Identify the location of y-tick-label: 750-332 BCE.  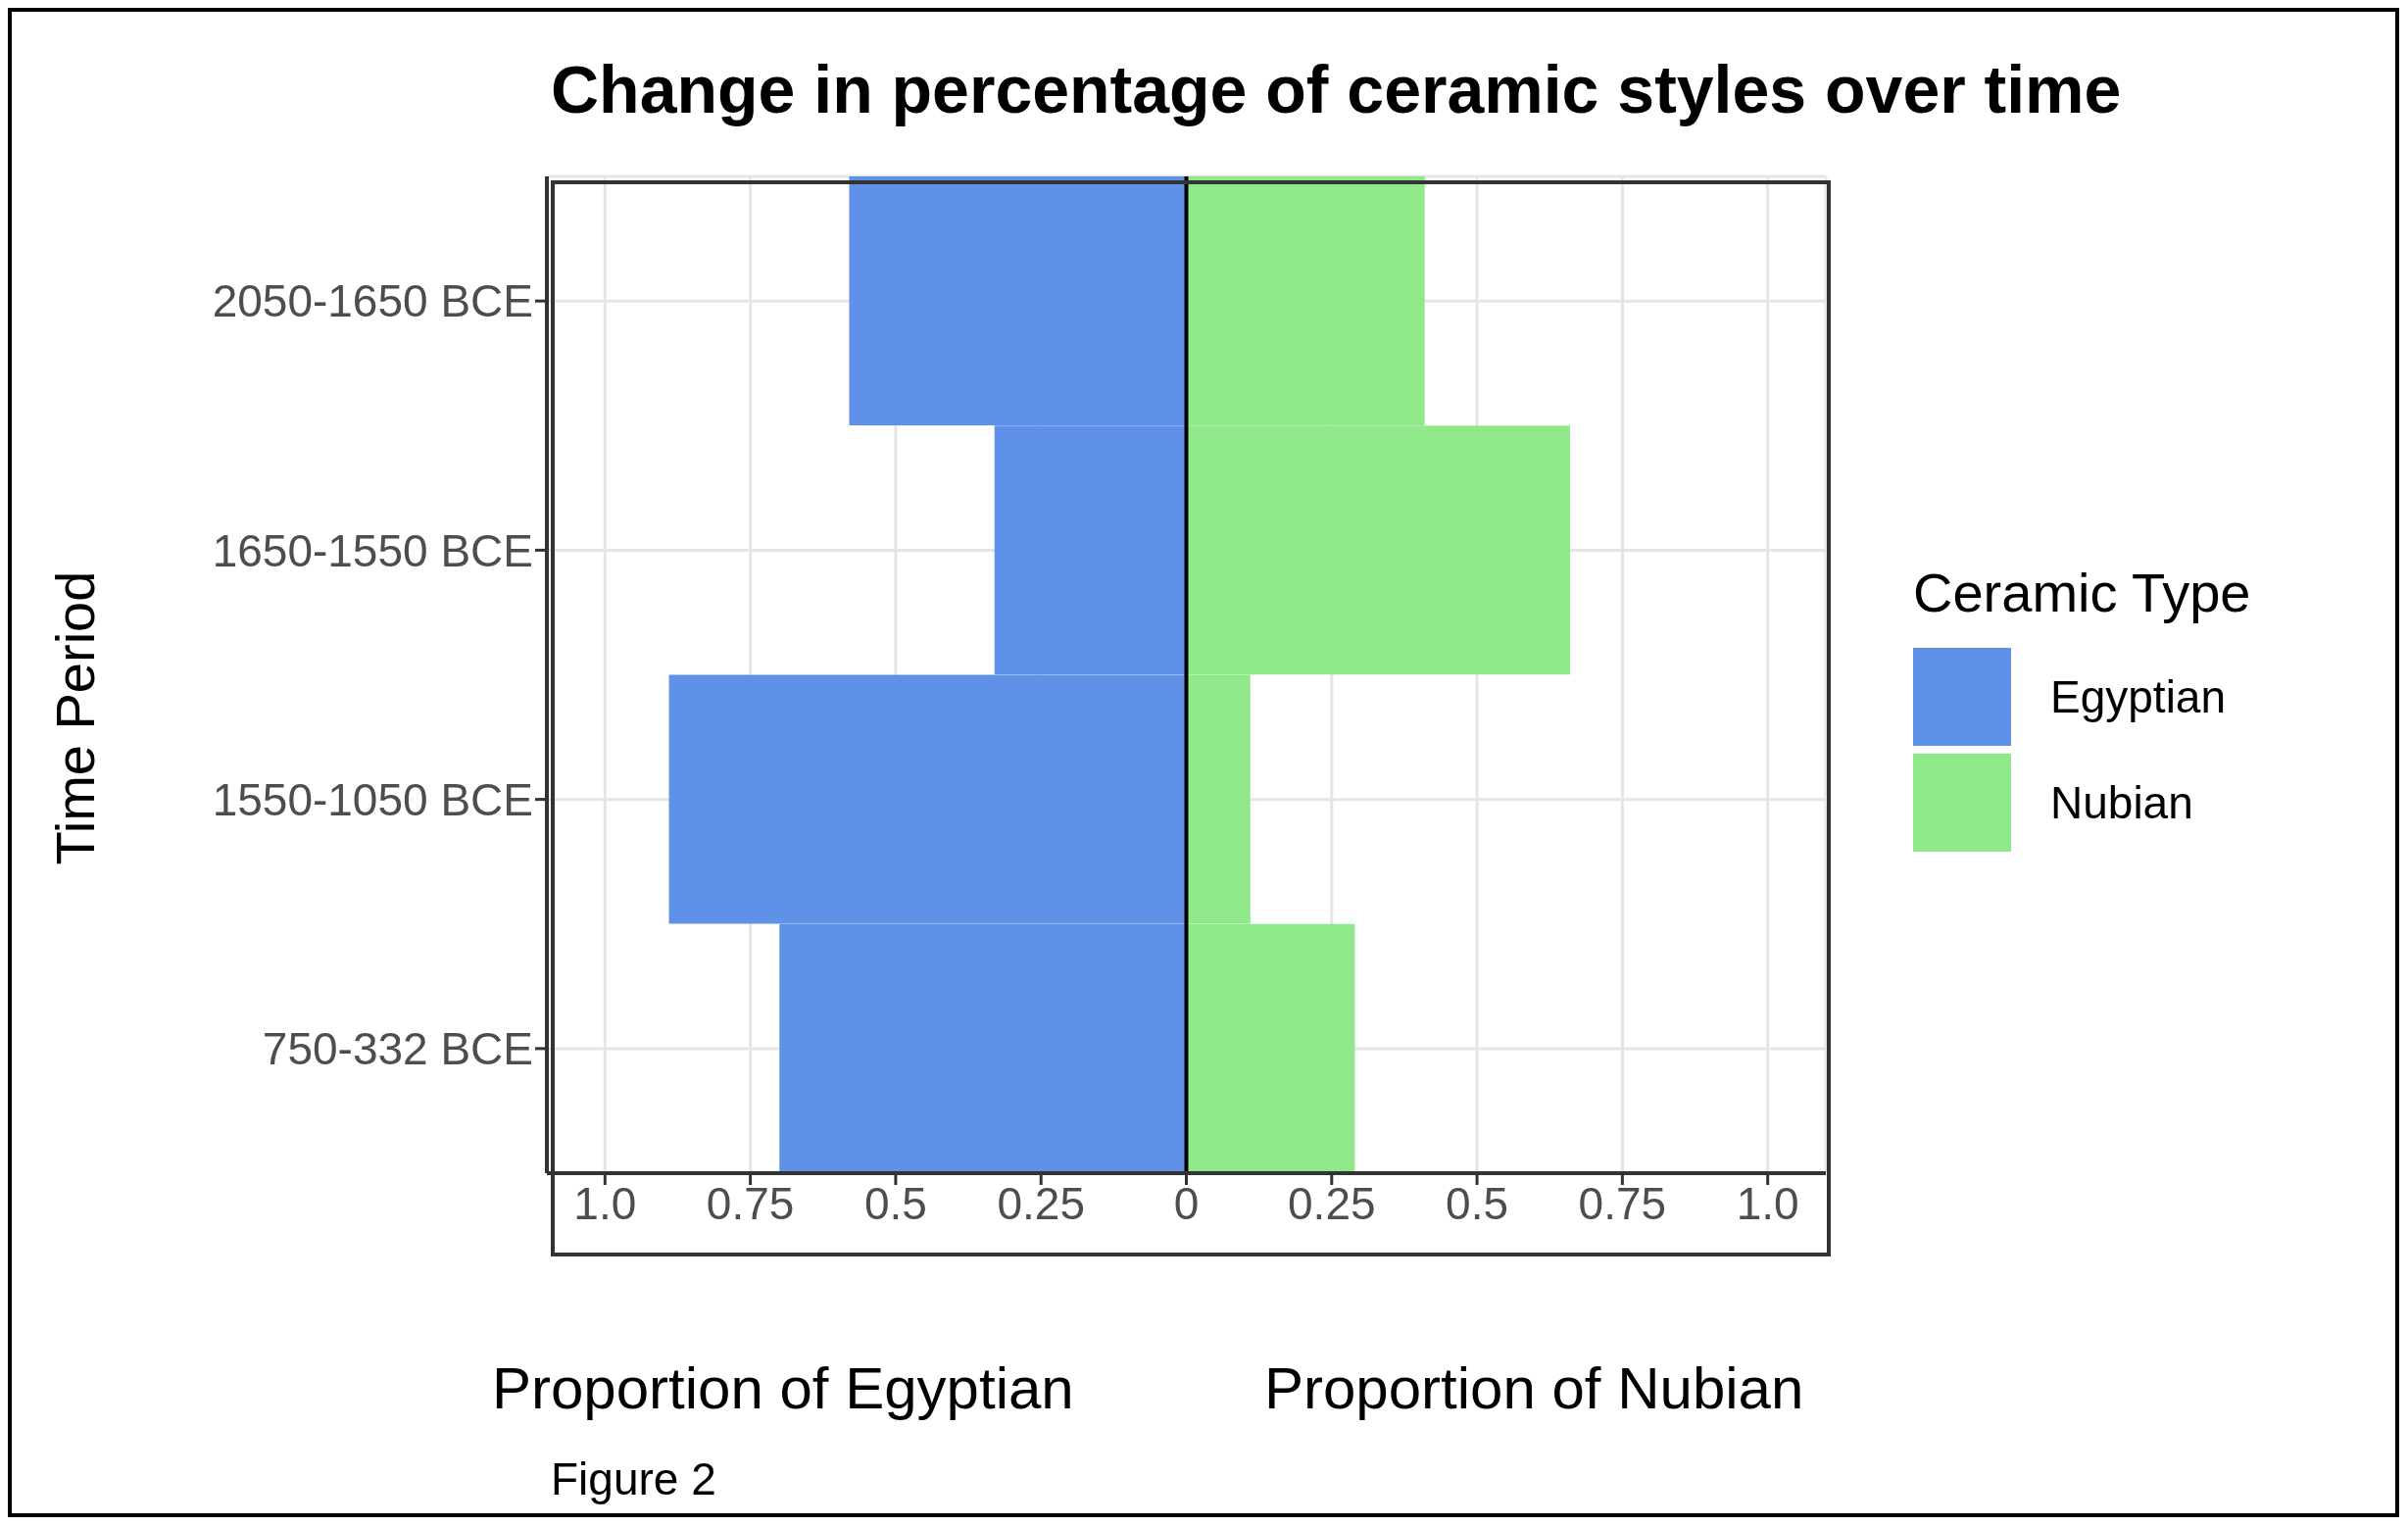
(397, 1049).